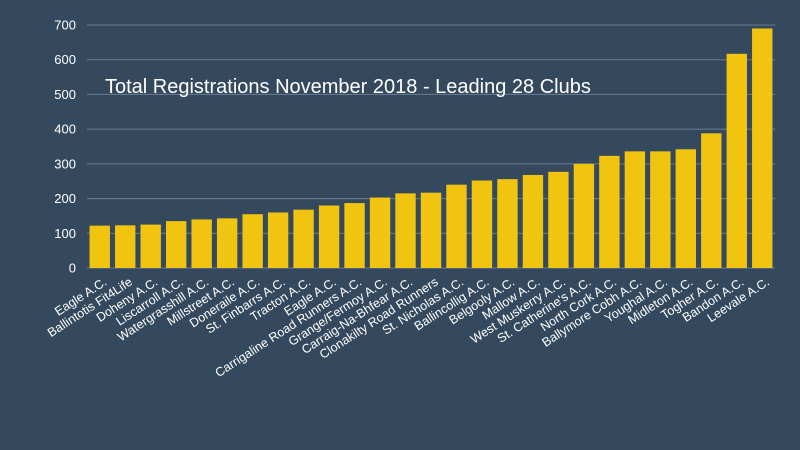 This screenshot has height=450, width=800. Describe the element at coordinates (65, 25) in the screenshot. I see `y-tick-label: 700` at that location.